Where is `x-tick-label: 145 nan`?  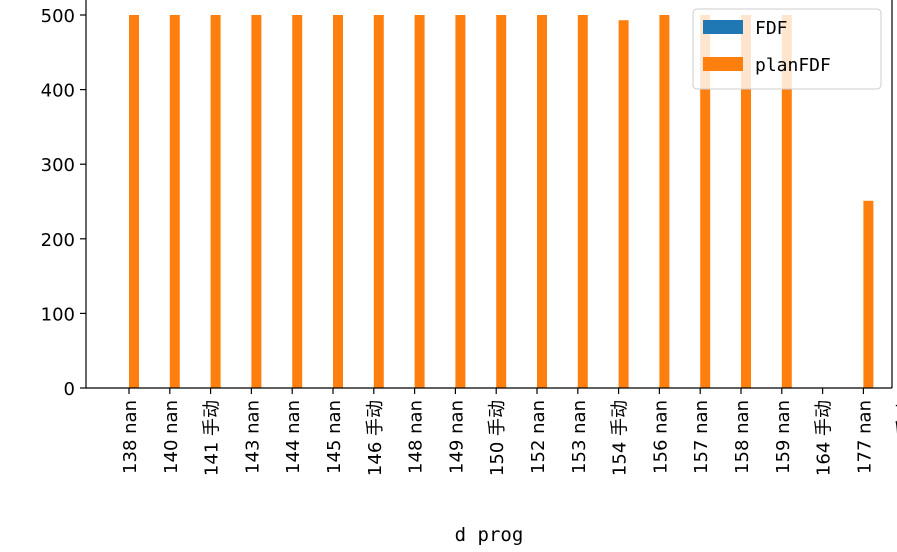
x-tick-label: 145 nan is located at coordinates (334, 437).